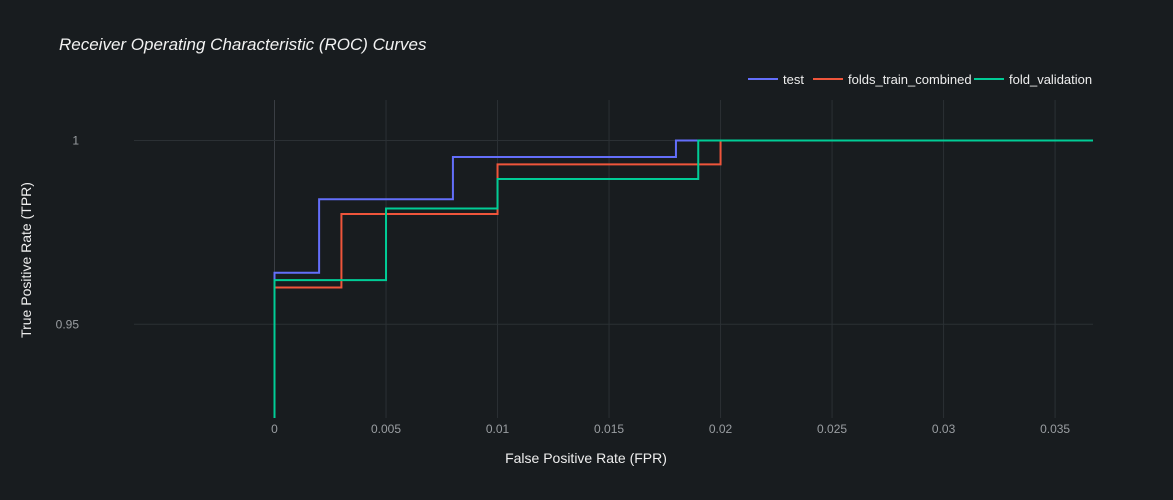  Describe the element at coordinates (793, 79) in the screenshot. I see `legend-label: test` at that location.